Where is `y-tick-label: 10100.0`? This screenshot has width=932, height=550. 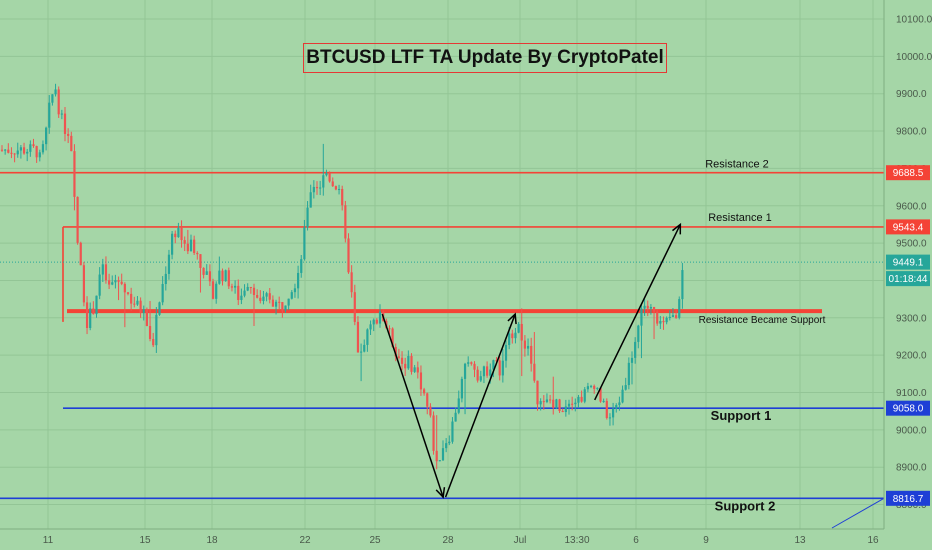
y-tick-label: 10100.0 is located at coordinates (914, 20).